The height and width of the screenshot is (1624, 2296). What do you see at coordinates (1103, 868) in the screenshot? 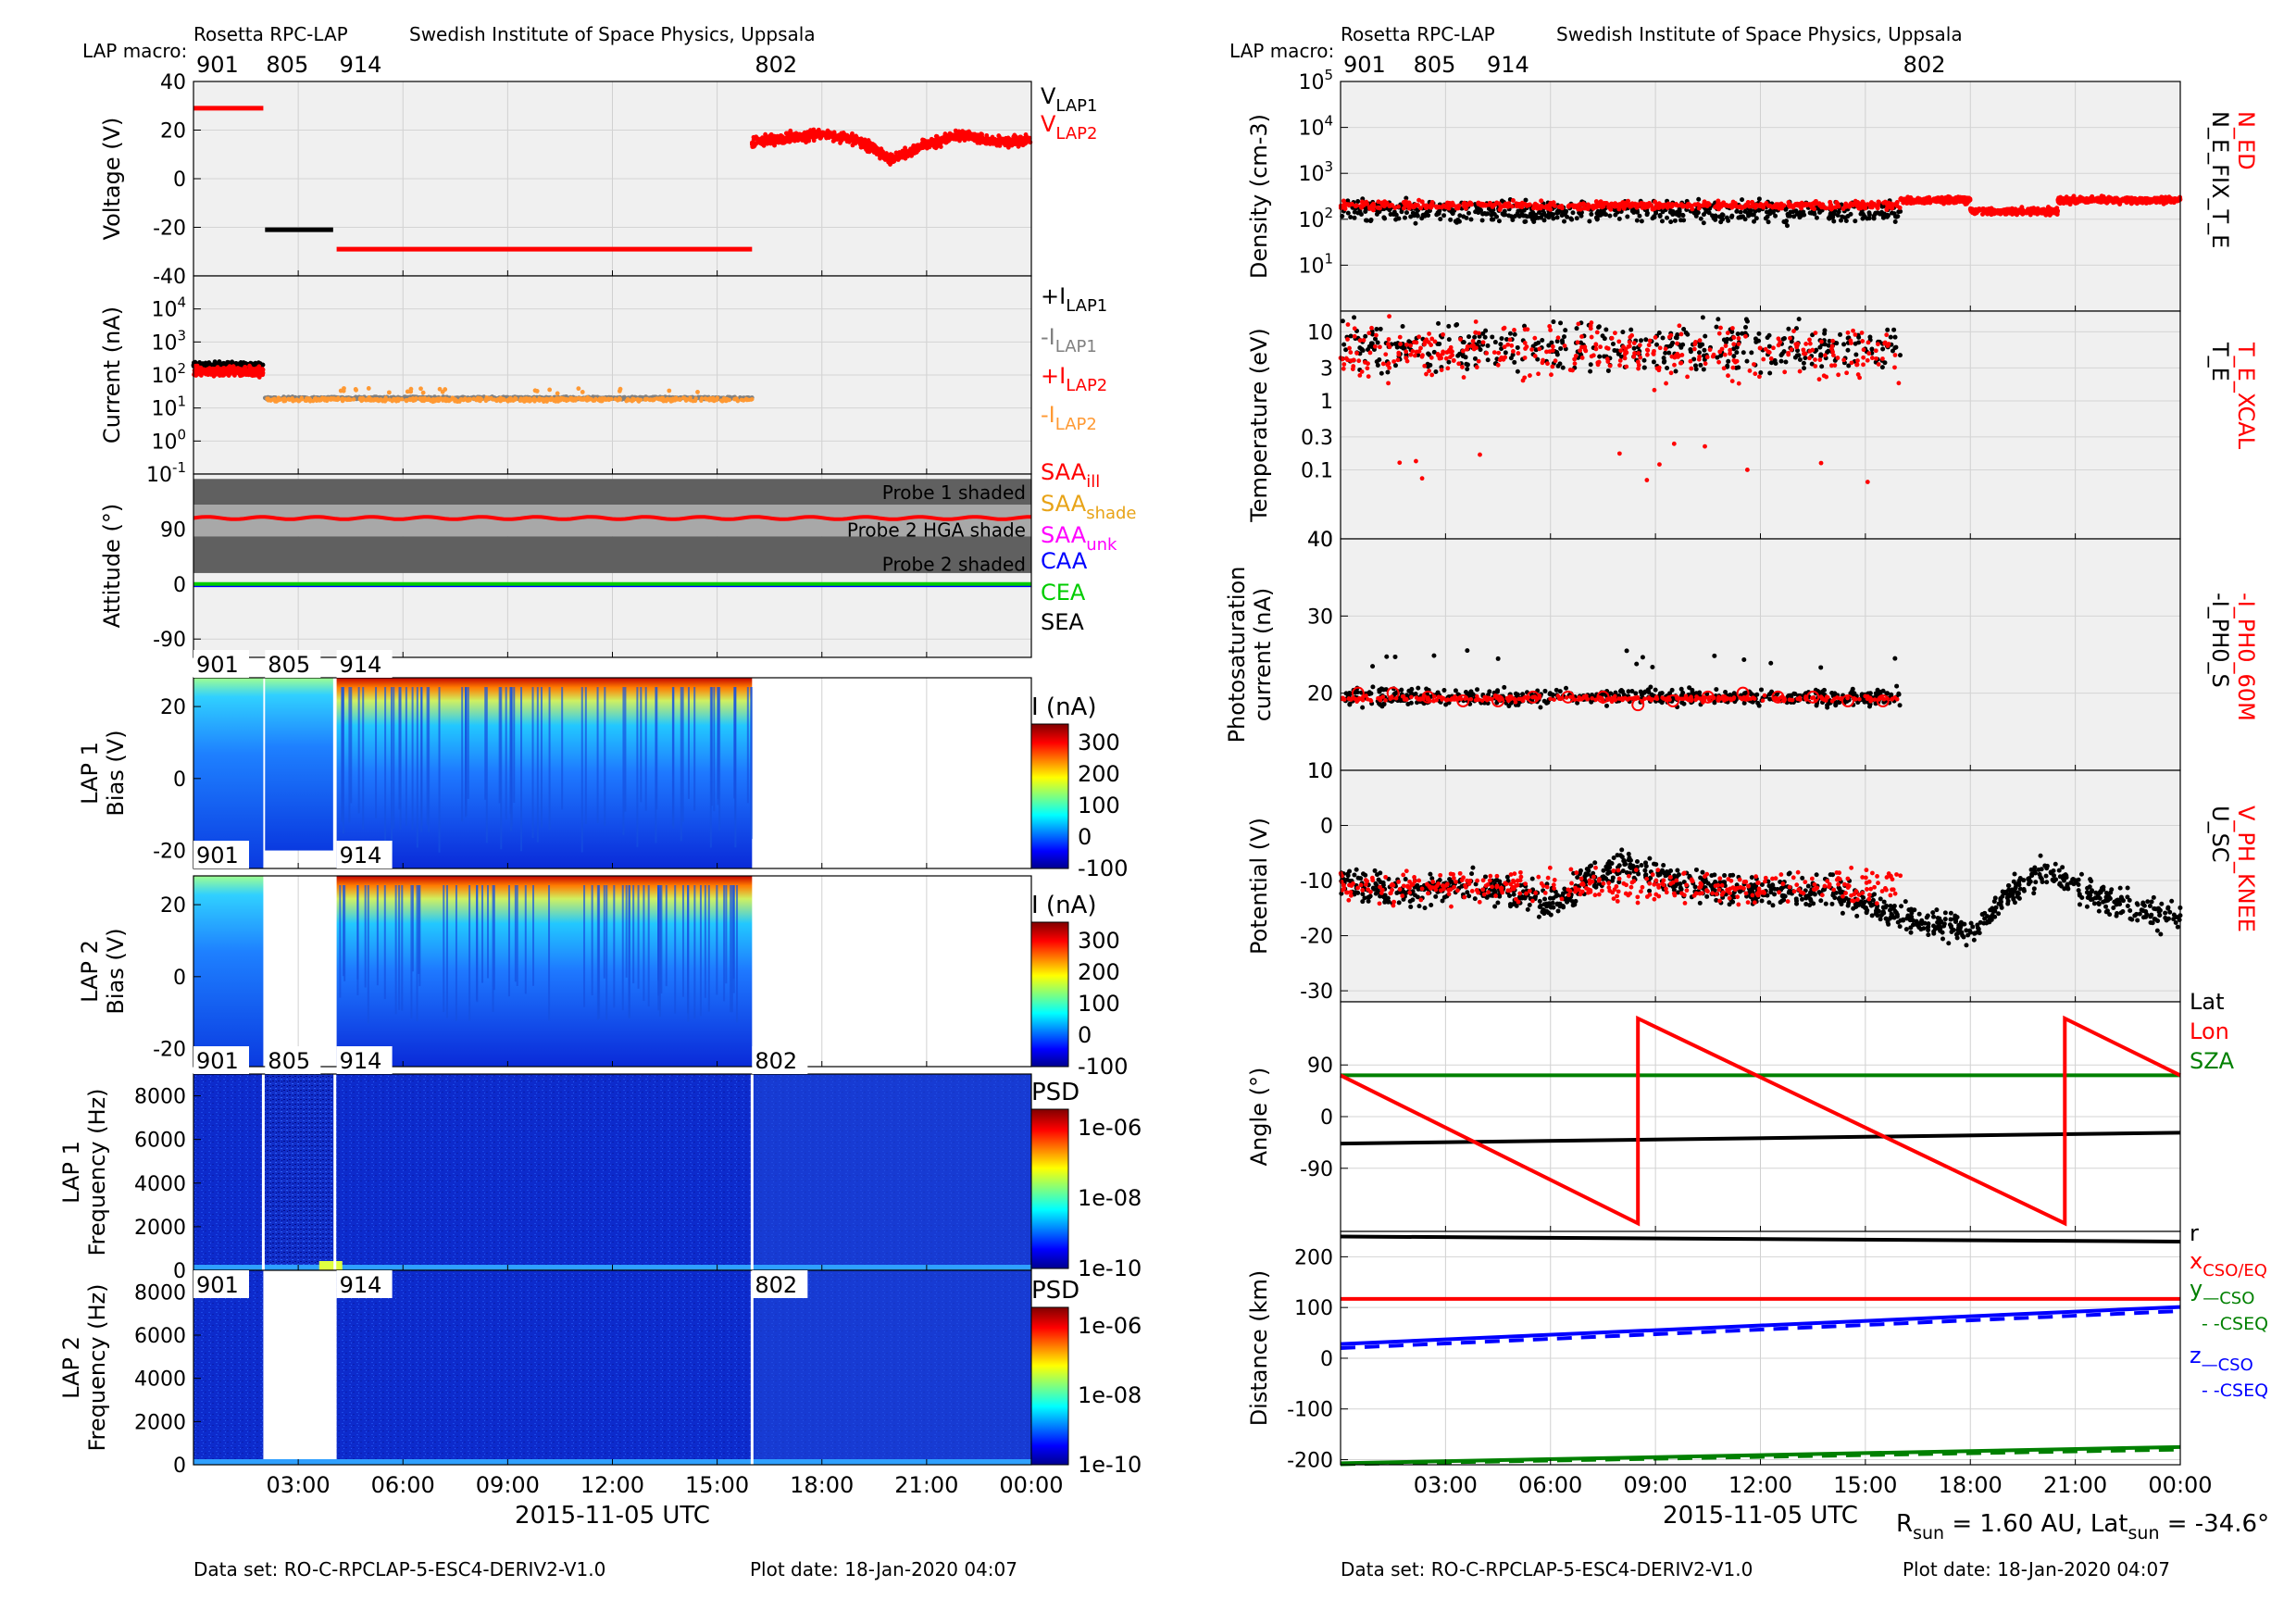
I see `colorbar-tick: -100` at bounding box center [1103, 868].